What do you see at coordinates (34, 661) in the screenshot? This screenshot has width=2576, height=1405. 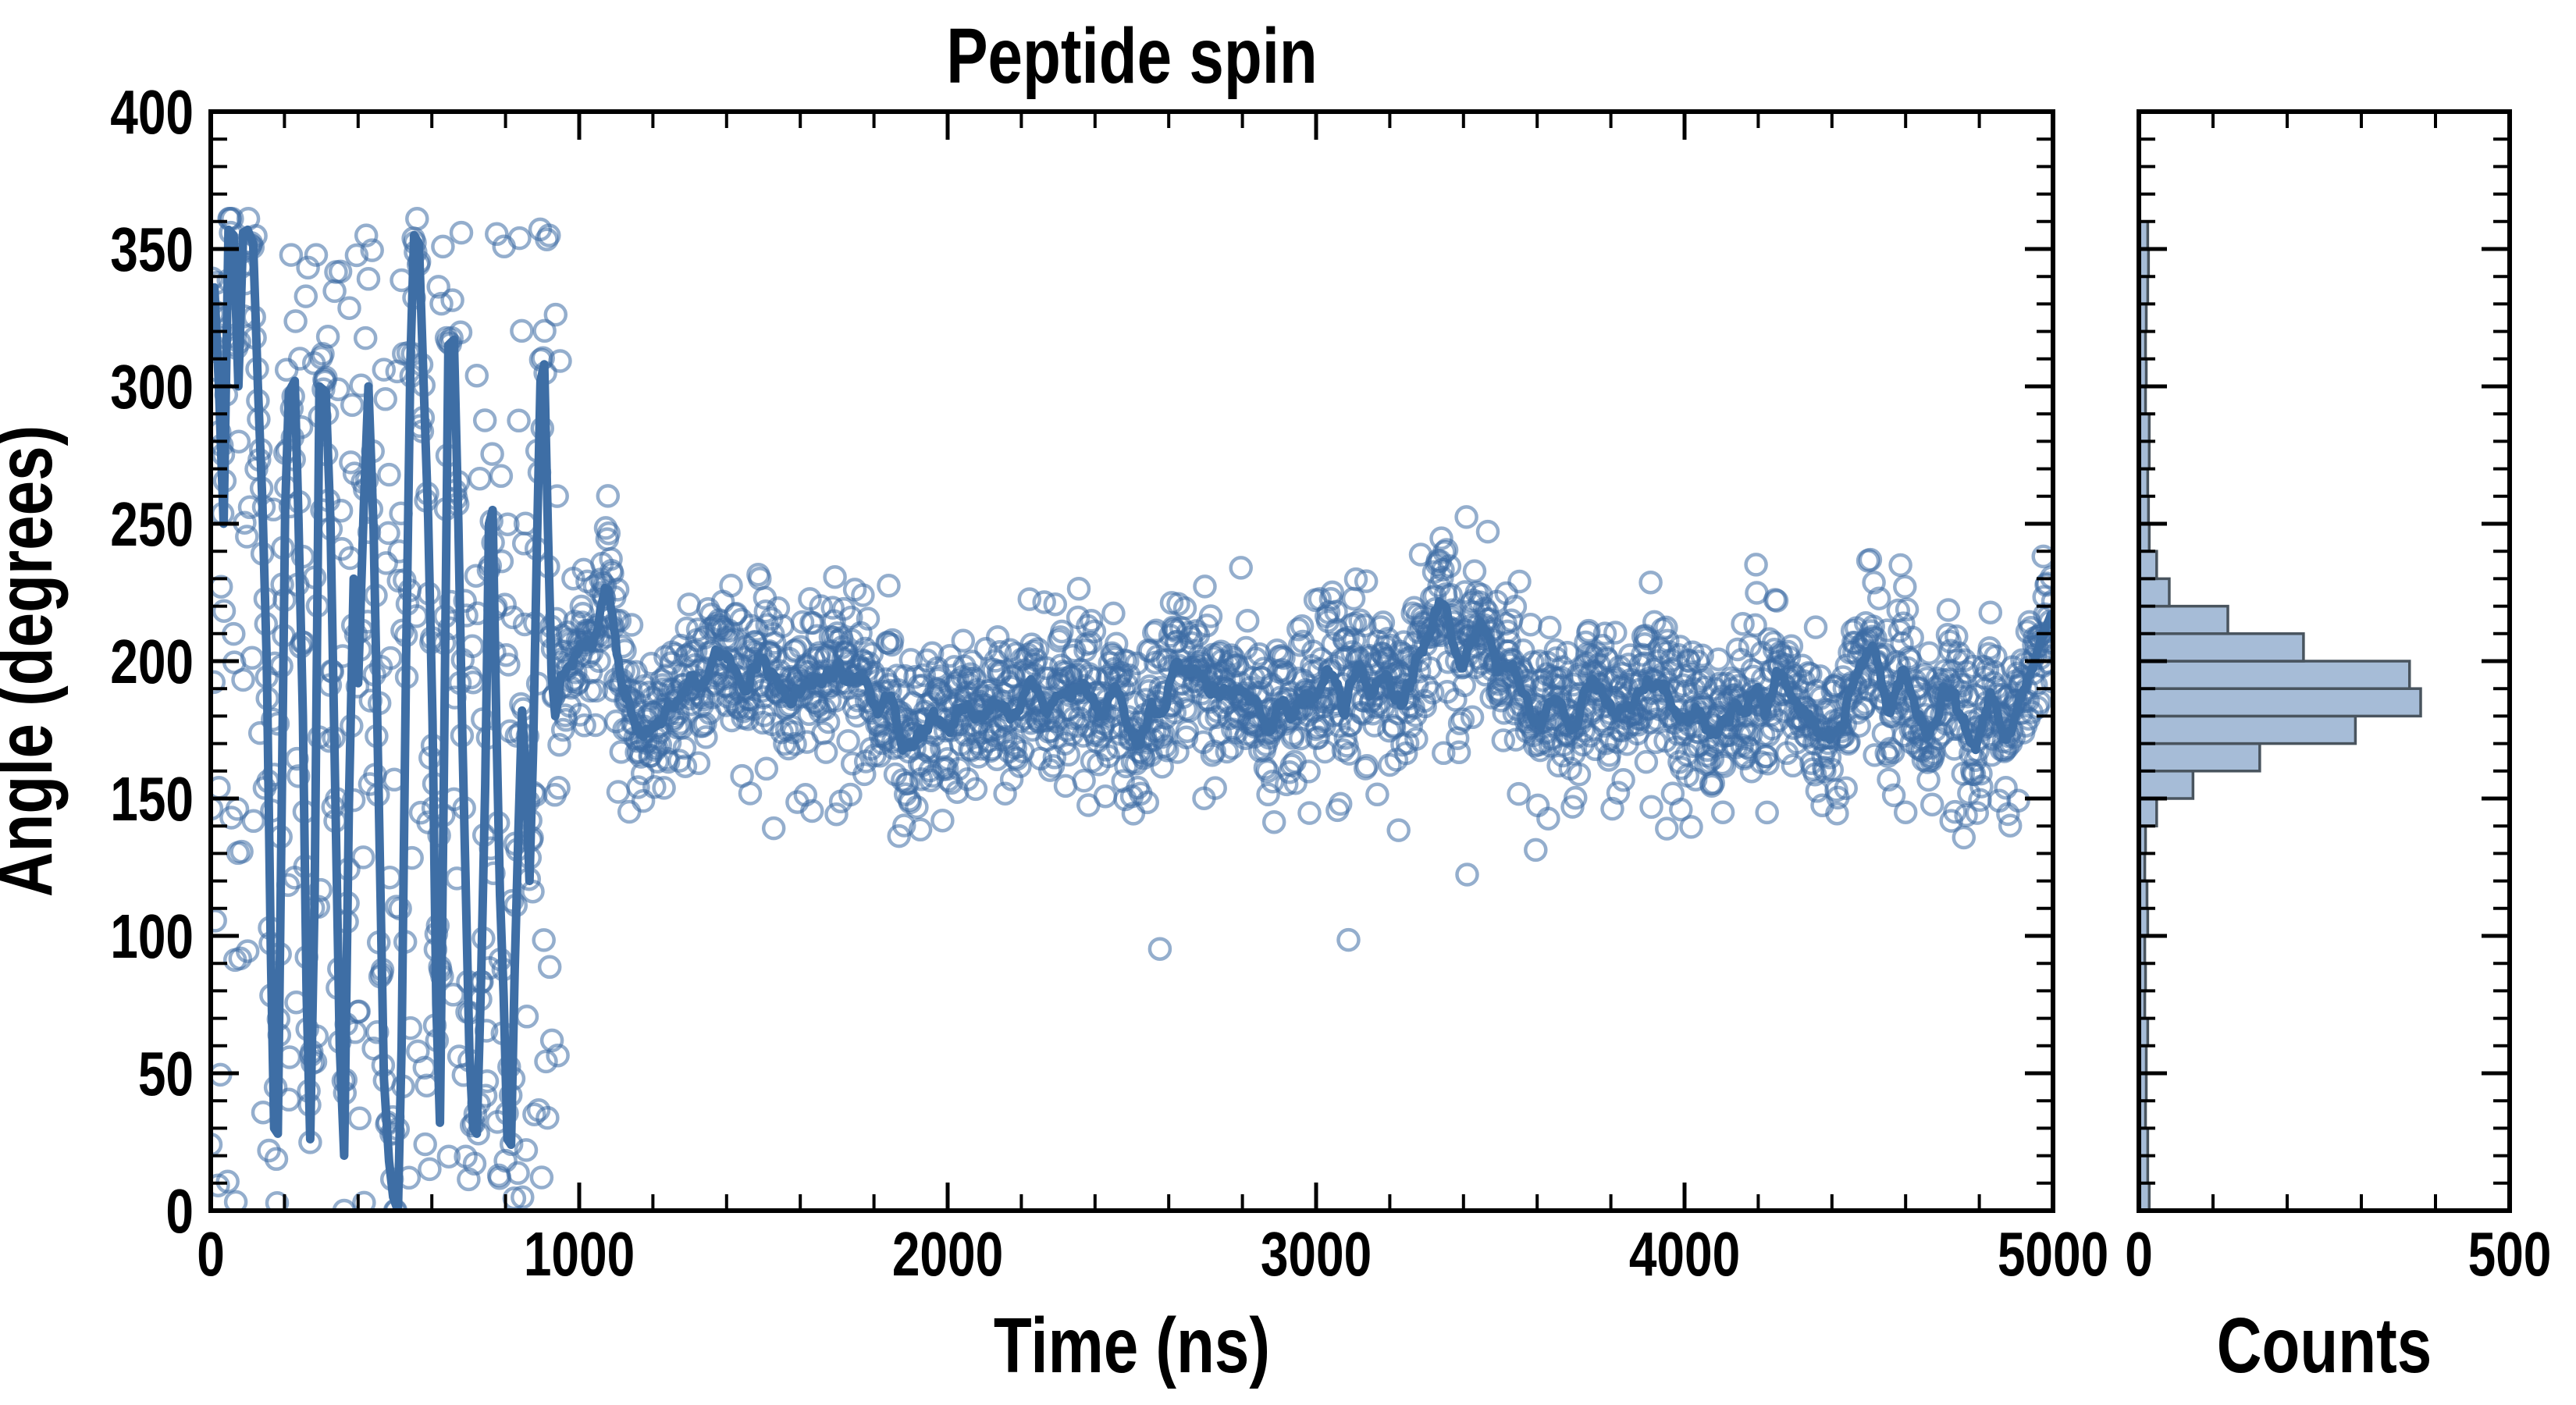 I see `y-axis-title: Angle (degrees)` at bounding box center [34, 661].